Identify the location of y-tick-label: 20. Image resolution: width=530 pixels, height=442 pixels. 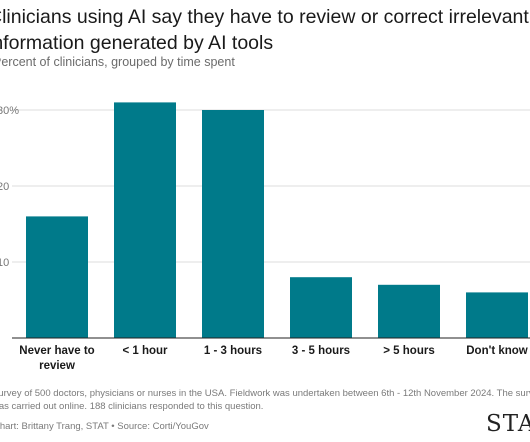
(4, 187).